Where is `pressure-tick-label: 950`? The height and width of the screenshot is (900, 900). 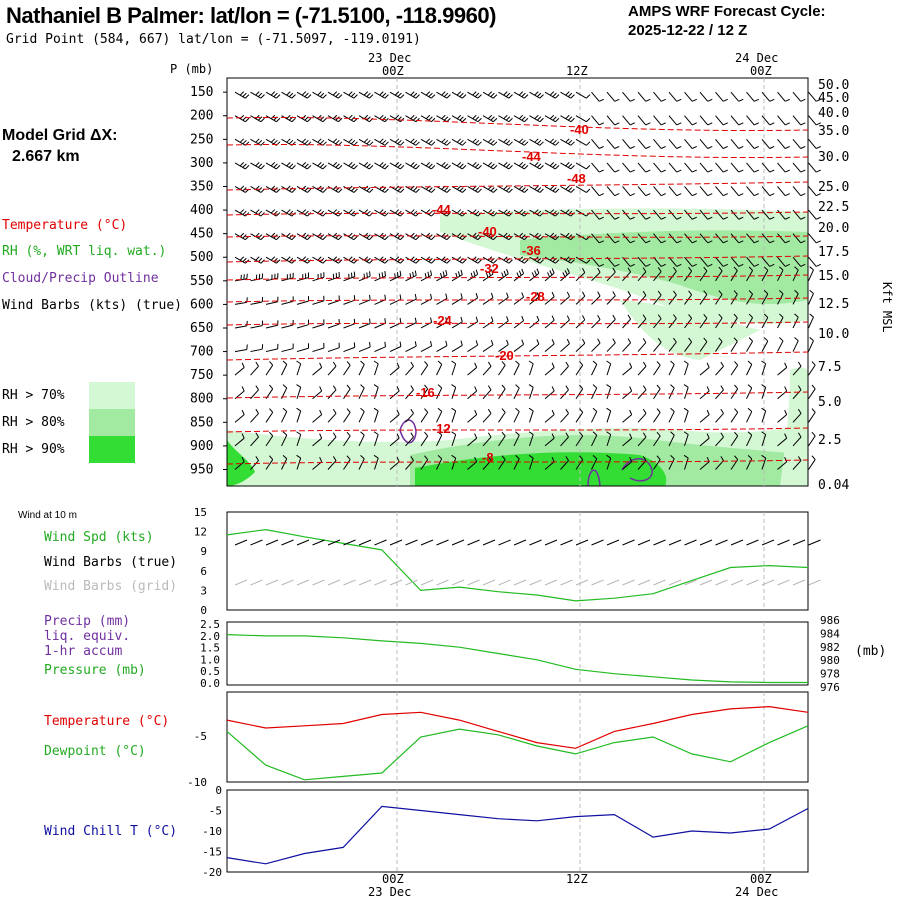 pressure-tick-label: 950 is located at coordinates (201, 469).